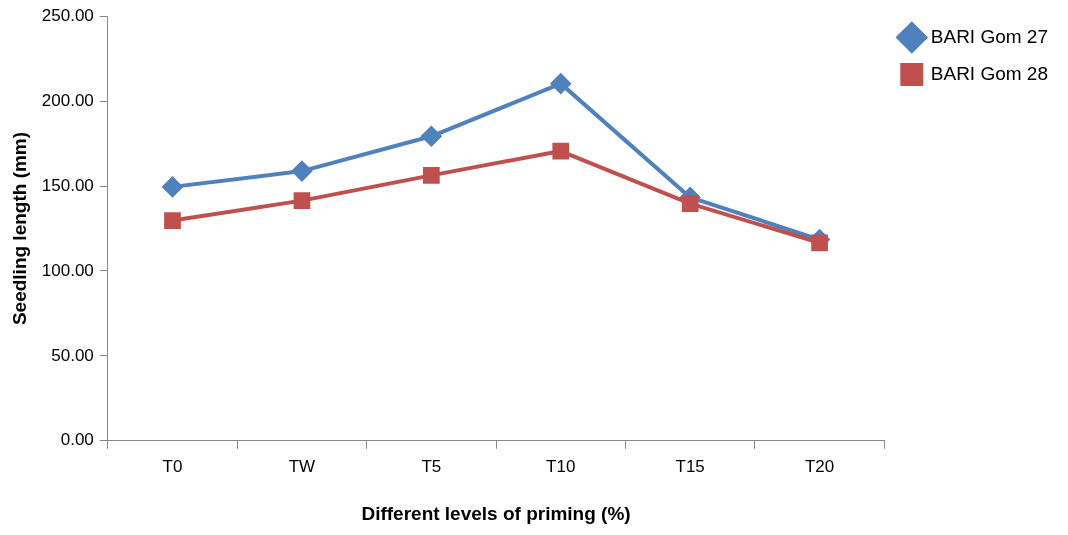  What do you see at coordinates (67, 270) in the screenshot?
I see `y-tick-label: 100.00` at bounding box center [67, 270].